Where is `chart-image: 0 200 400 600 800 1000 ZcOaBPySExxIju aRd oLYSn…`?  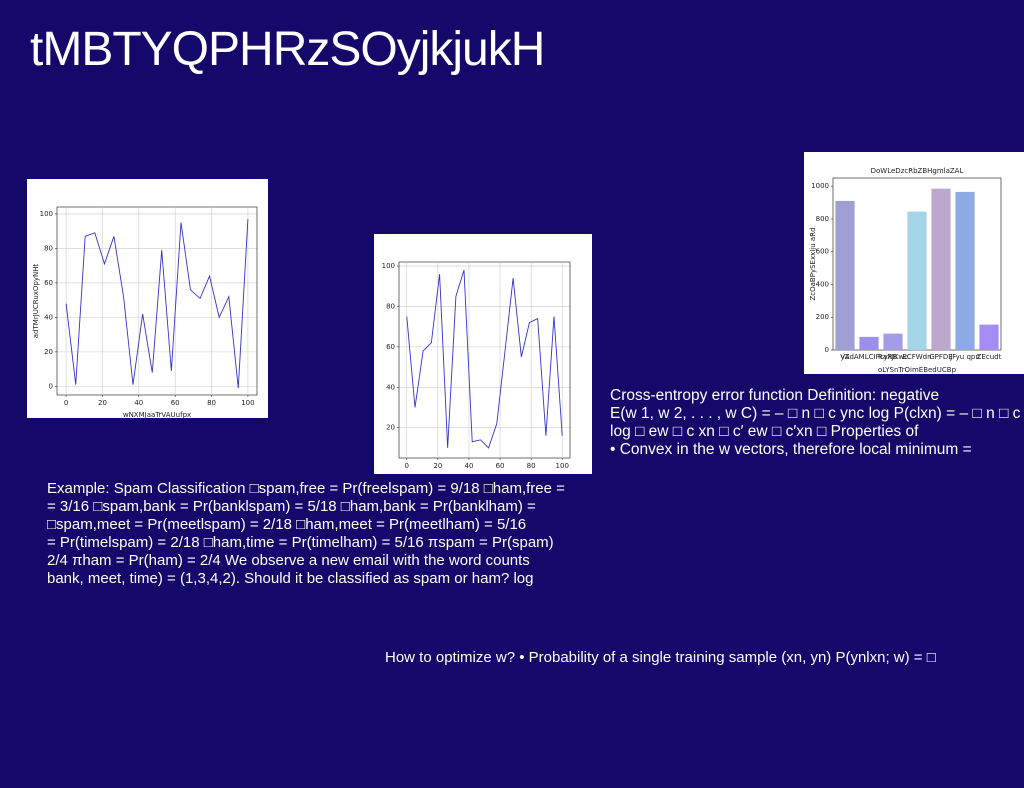
chart-image: 0 200 400 600 800 1000 ZcOaBPySExxIju aRd oLYSn… is located at coordinates (914, 263).